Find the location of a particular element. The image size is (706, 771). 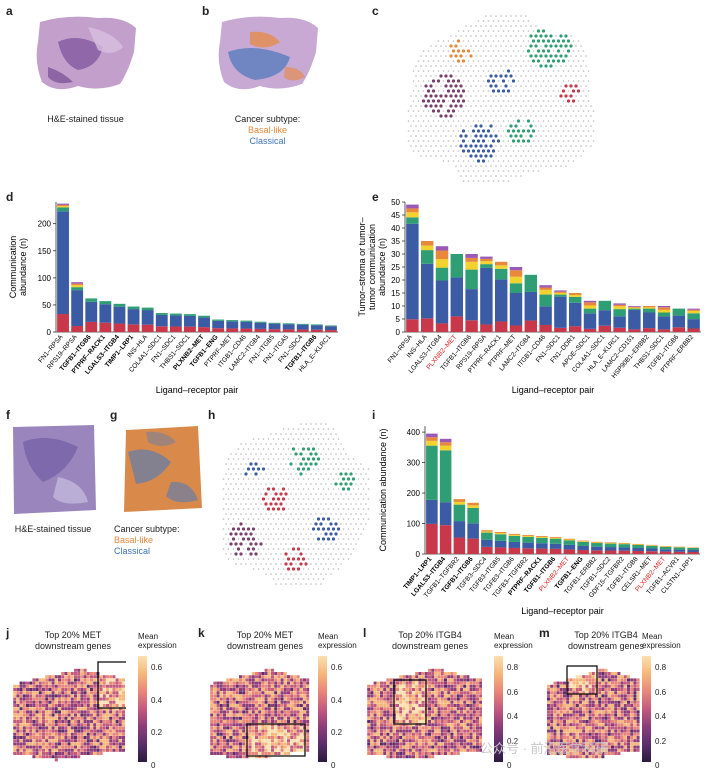

panel-label-i: i is located at coordinates (374, 415).